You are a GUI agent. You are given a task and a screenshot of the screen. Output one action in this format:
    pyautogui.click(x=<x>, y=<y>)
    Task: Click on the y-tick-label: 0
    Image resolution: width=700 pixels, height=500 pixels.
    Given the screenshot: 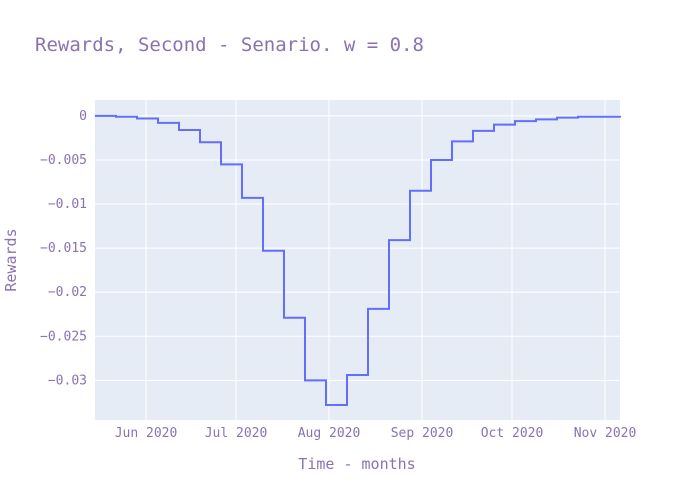 What is the action you would take?
    pyautogui.click(x=83, y=116)
    